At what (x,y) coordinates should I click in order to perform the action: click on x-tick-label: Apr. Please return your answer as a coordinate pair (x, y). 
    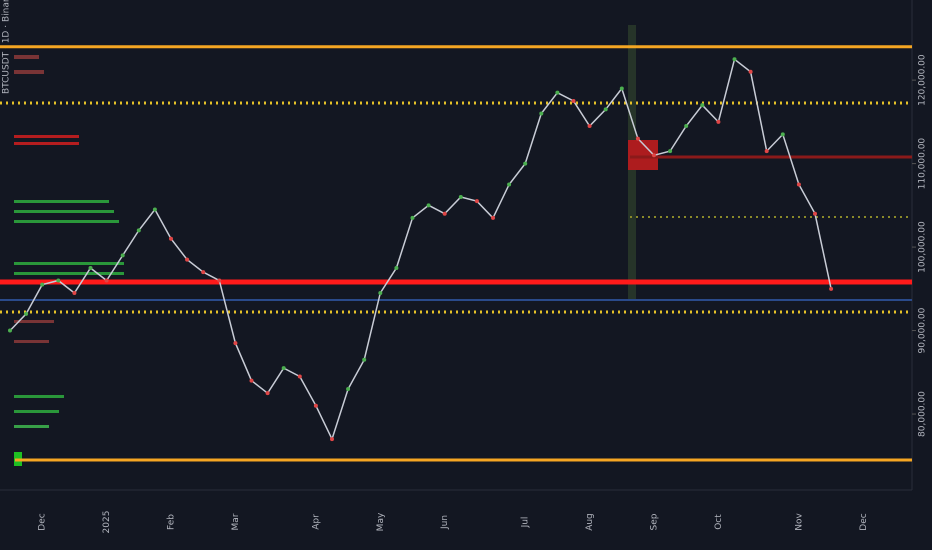
    Looking at the image, I should click on (316, 522).